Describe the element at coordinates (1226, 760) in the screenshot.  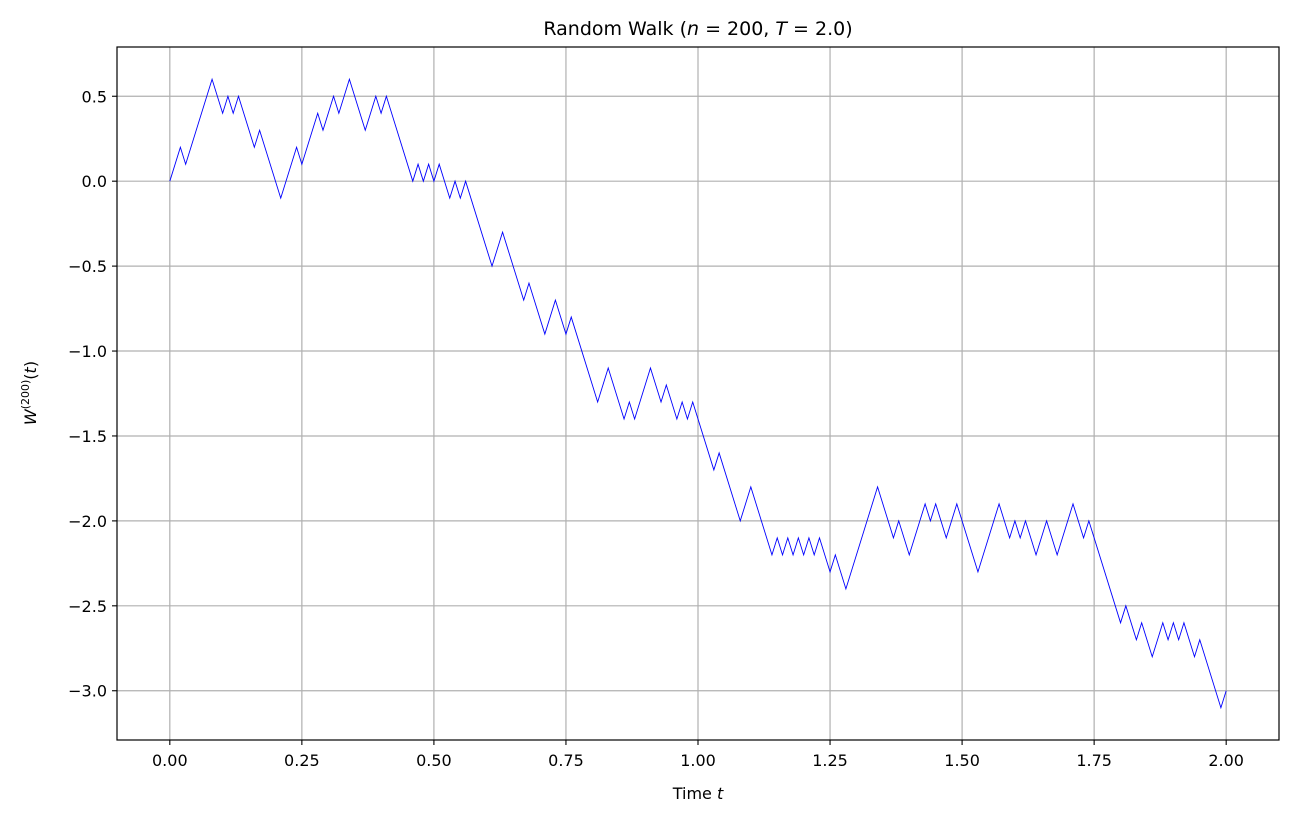
I see `x-tick-label: 2.00` at that location.